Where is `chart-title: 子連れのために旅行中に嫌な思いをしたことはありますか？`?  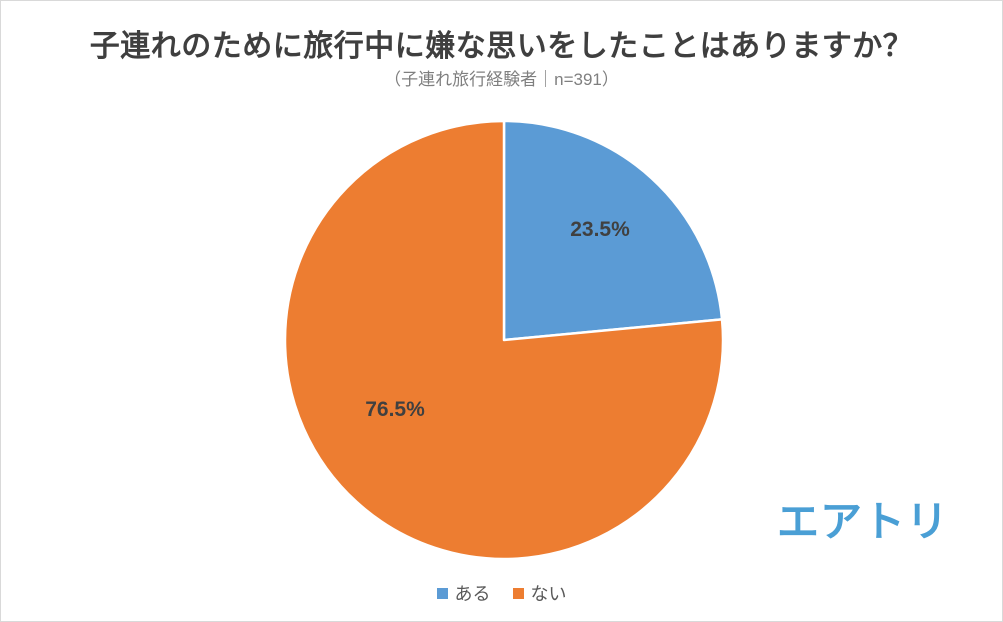
chart-title: 子連れのために旅行中に嫌な思いをしたことはありますか？ is located at coordinates (501, 46).